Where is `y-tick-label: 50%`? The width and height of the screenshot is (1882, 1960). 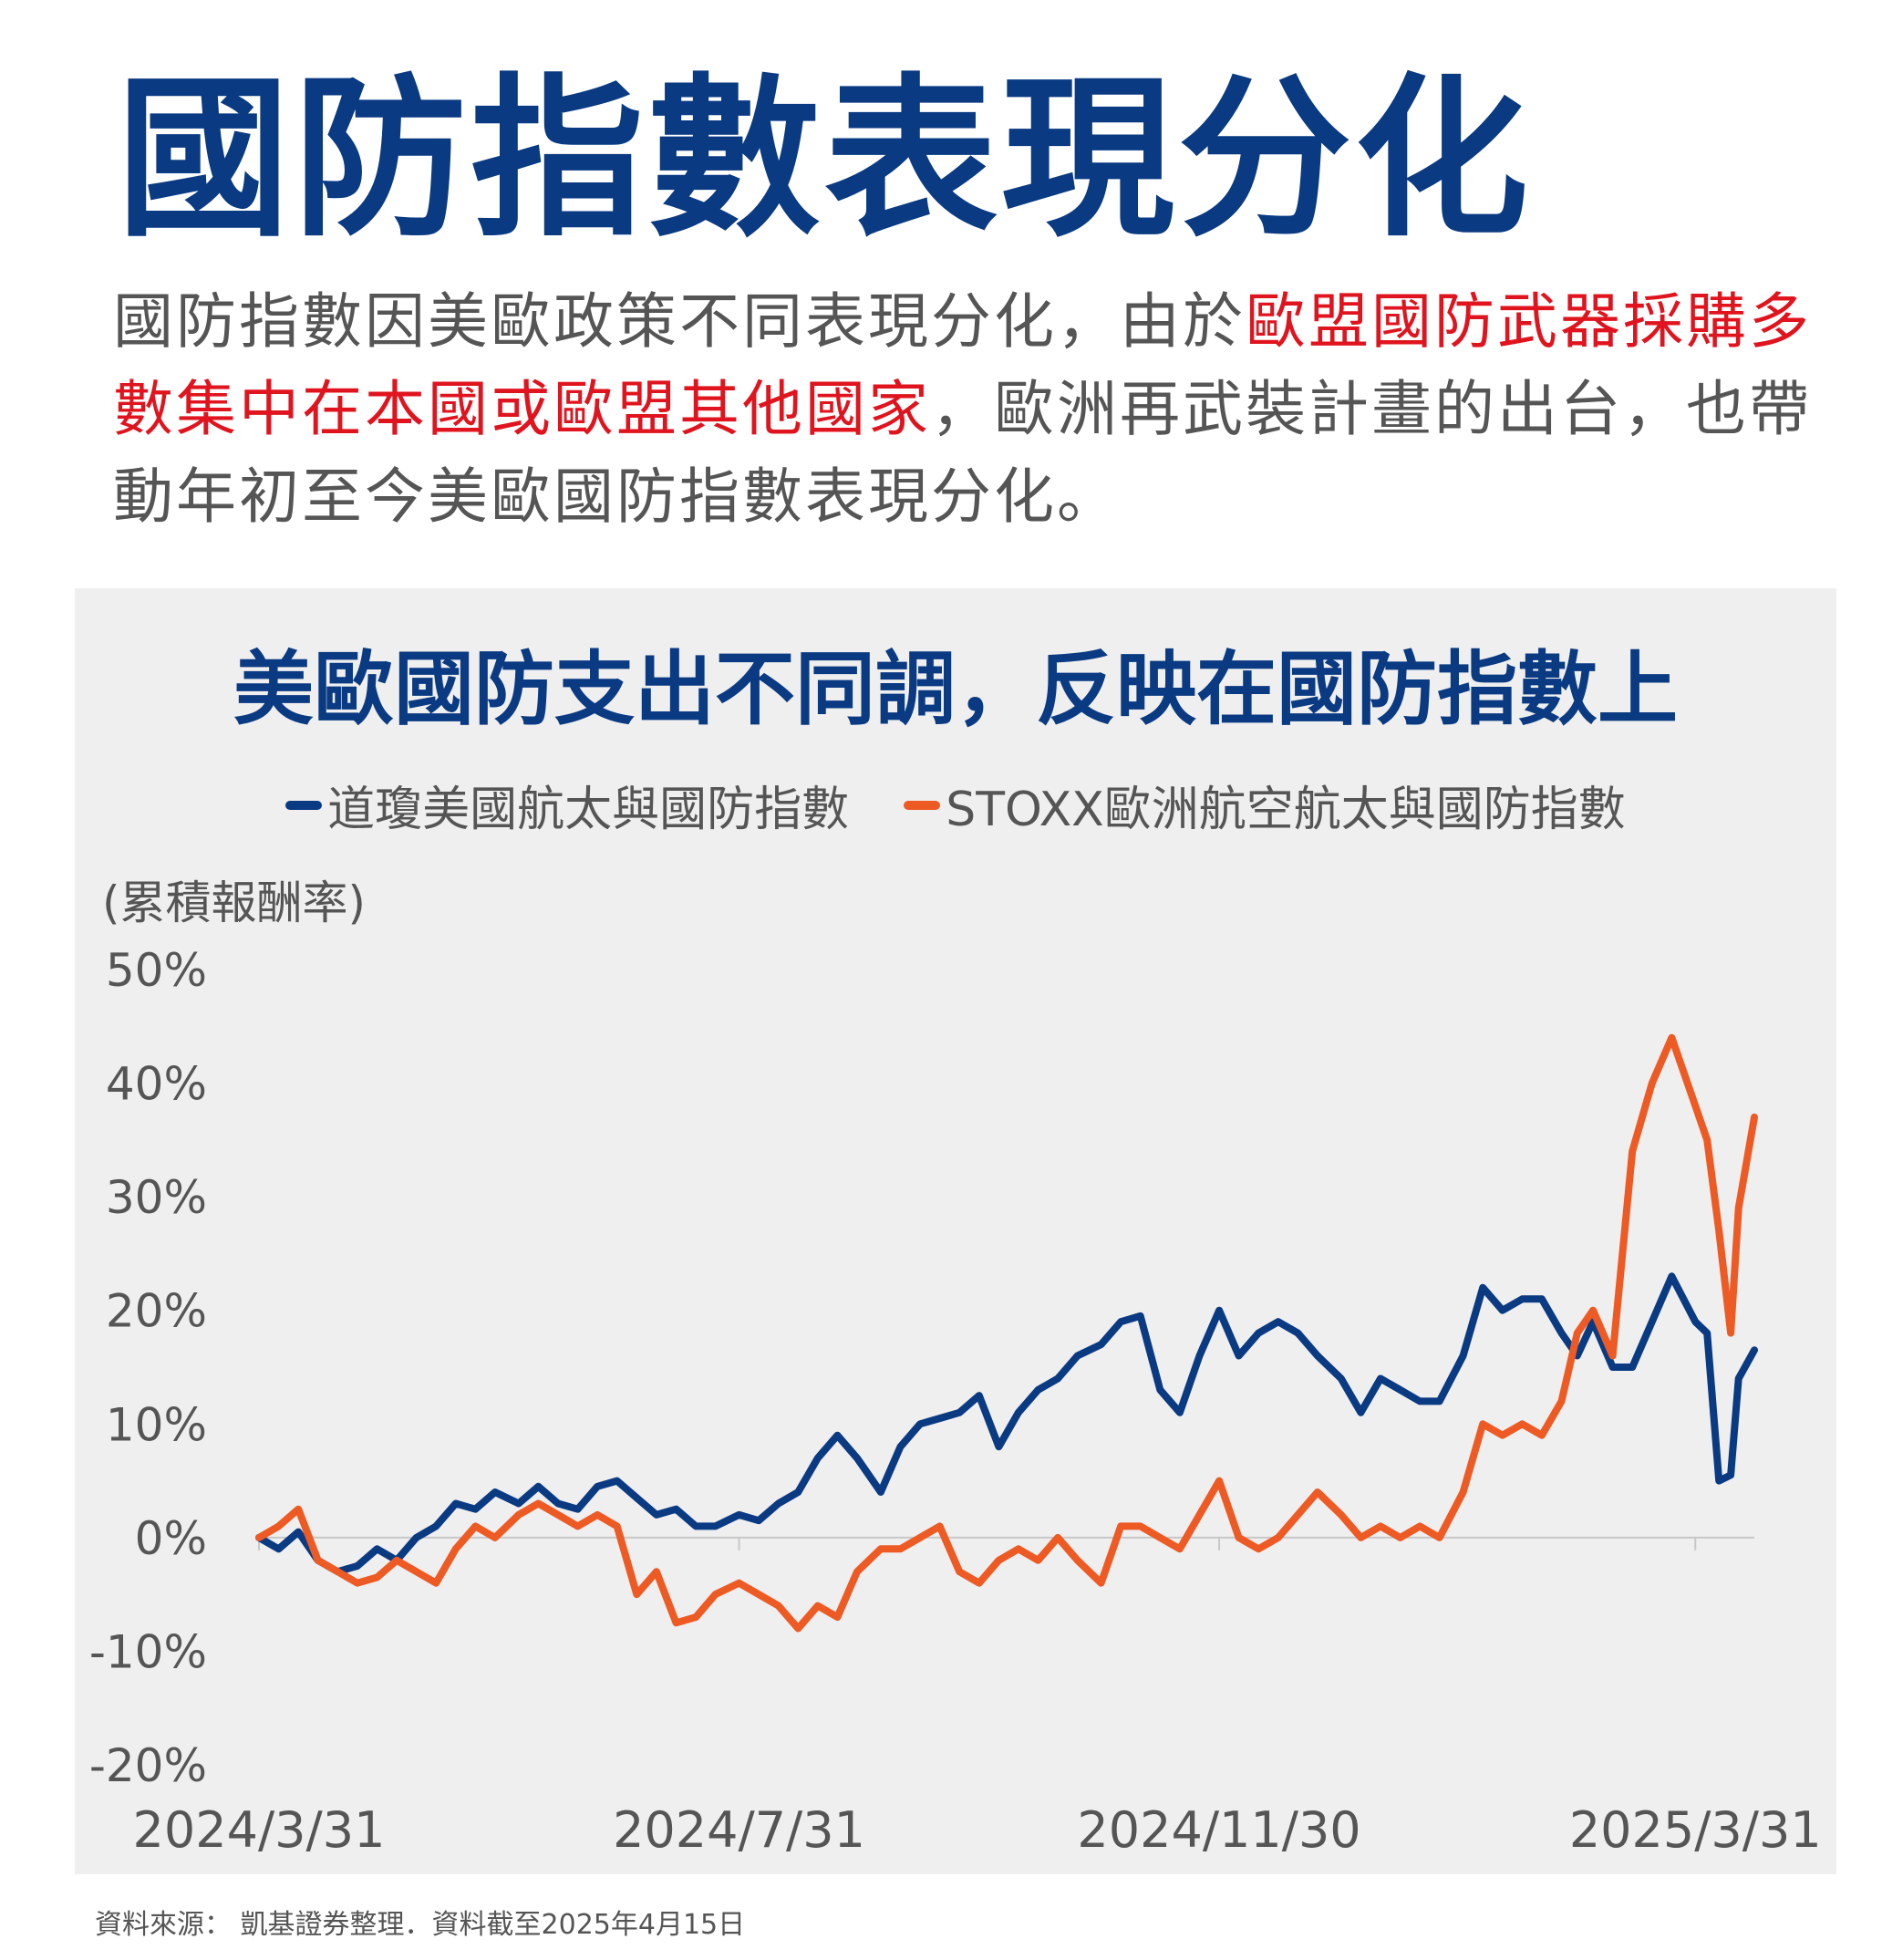 y-tick-label: 50% is located at coordinates (156, 971).